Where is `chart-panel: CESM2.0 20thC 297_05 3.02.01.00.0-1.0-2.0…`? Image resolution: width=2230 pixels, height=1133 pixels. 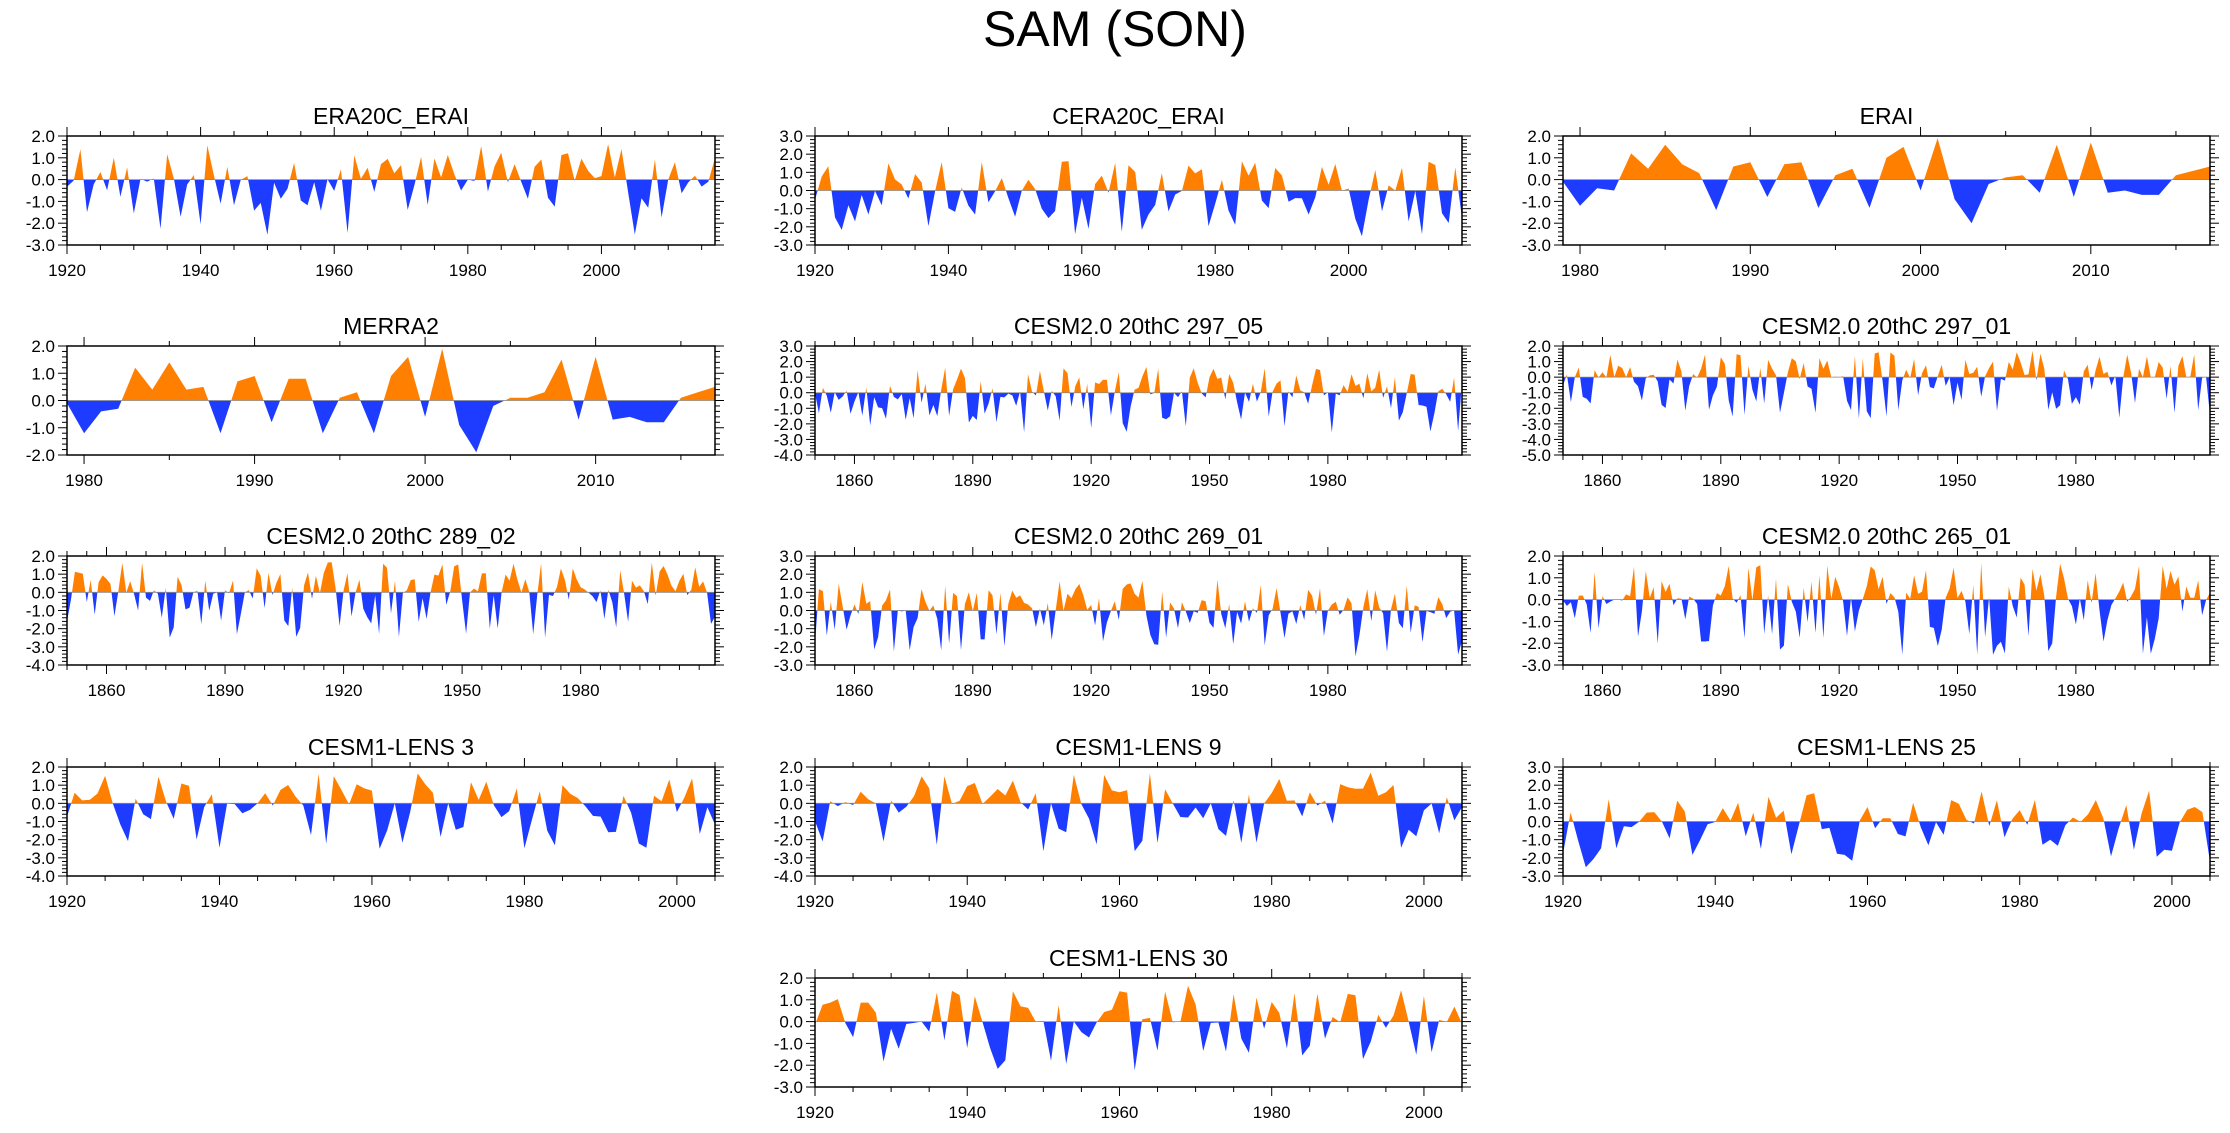 chart-panel: CESM2.0 20thC 297_05 3.02.01.00.0-1.0-2.0… is located at coordinates (1122, 401).